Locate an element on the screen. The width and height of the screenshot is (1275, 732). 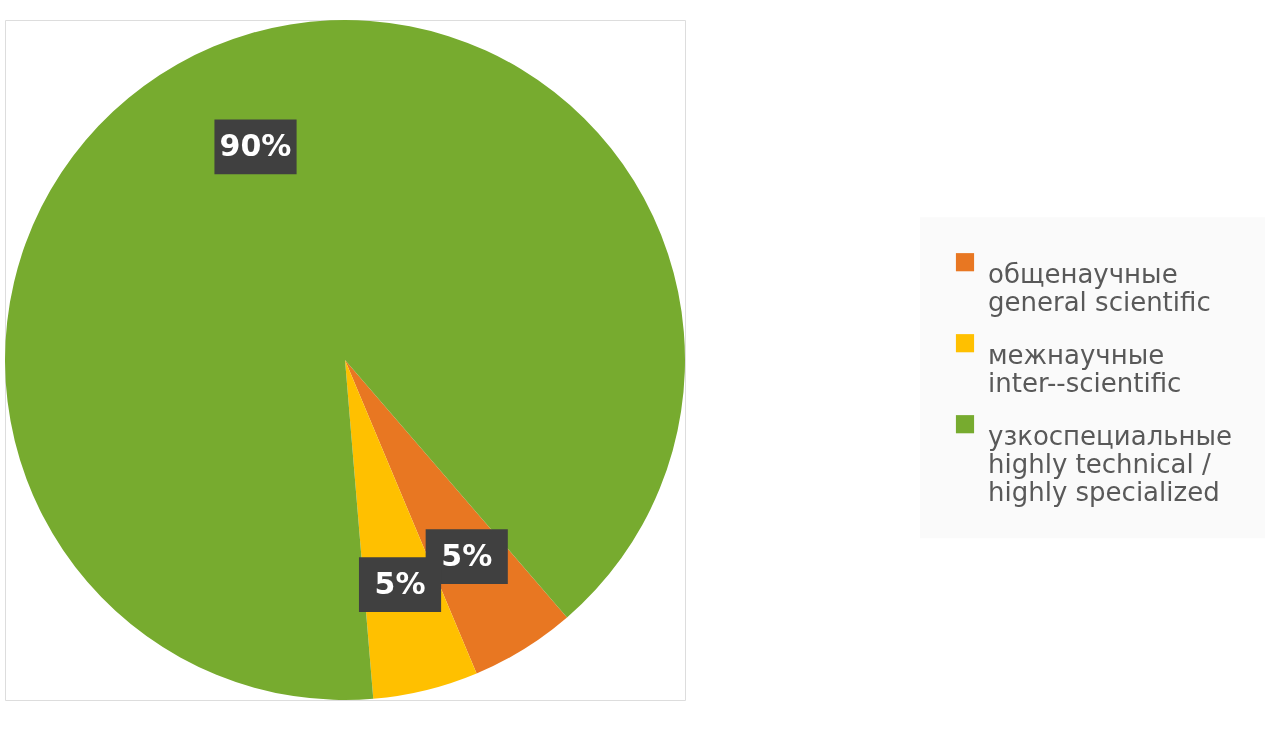
legend-label: межнаучные inter--scientific is located at coordinates (1085, 369).